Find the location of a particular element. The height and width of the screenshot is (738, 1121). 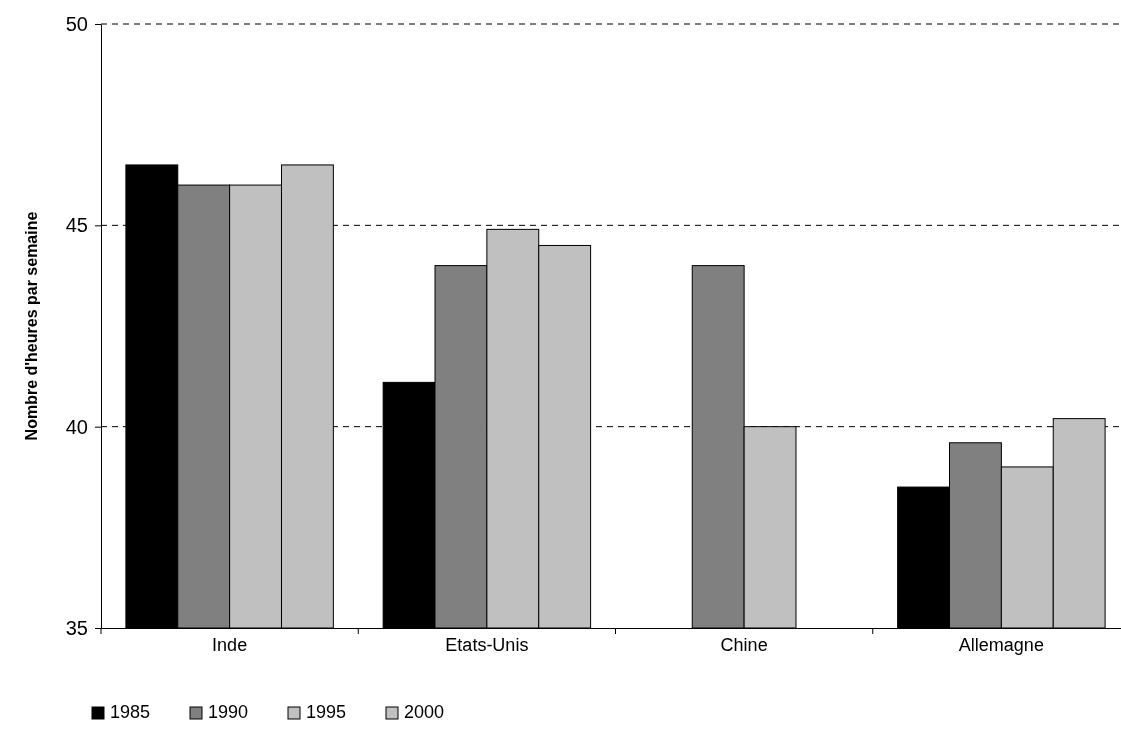

y-axis-title: Nombre d'heures par semaine is located at coordinates (31, 326).